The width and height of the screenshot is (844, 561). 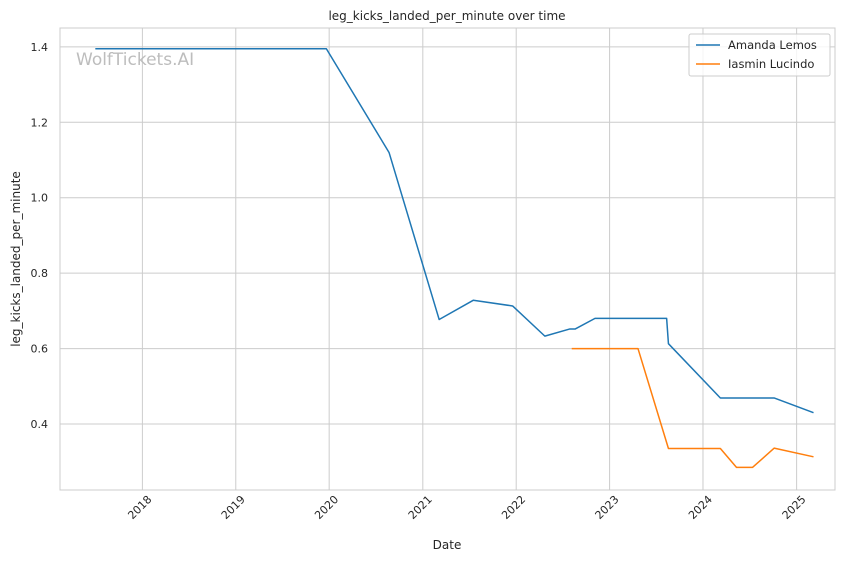 I want to click on y-tick-label-0-8: 0.8, so click(x=40, y=273).